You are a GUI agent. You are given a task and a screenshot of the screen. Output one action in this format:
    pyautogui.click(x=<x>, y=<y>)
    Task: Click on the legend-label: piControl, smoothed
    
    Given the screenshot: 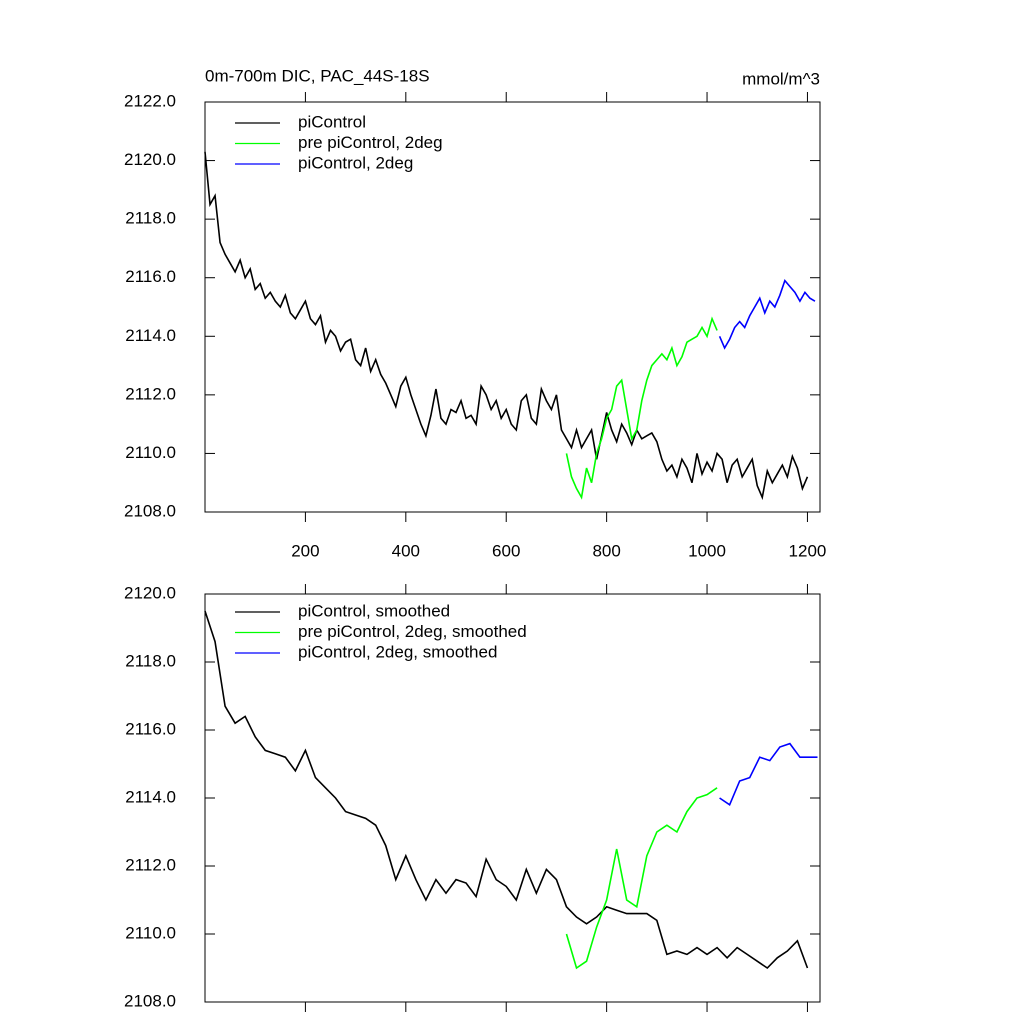 What is the action you would take?
    pyautogui.click(x=374, y=610)
    